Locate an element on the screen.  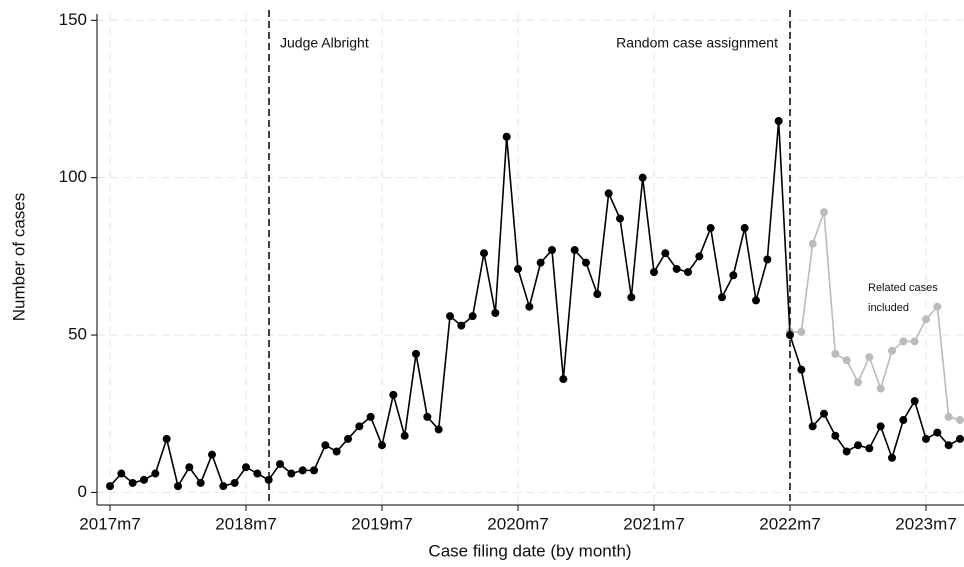
x-tick-label: 2021m7 is located at coordinates (653, 523).